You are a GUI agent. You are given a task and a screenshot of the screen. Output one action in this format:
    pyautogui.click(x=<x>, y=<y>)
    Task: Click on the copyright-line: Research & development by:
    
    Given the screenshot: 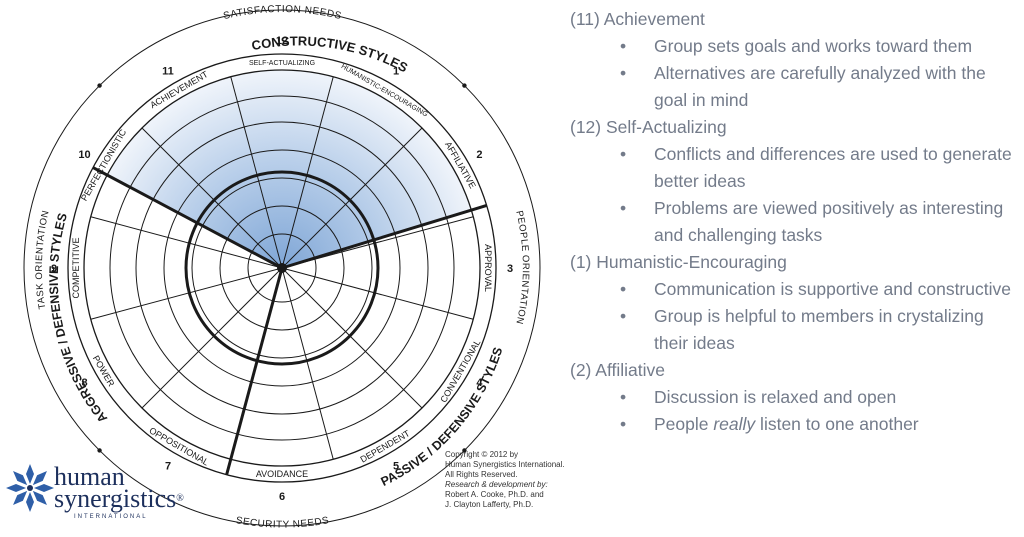 What is the action you would take?
    pyautogui.click(x=496, y=484)
    